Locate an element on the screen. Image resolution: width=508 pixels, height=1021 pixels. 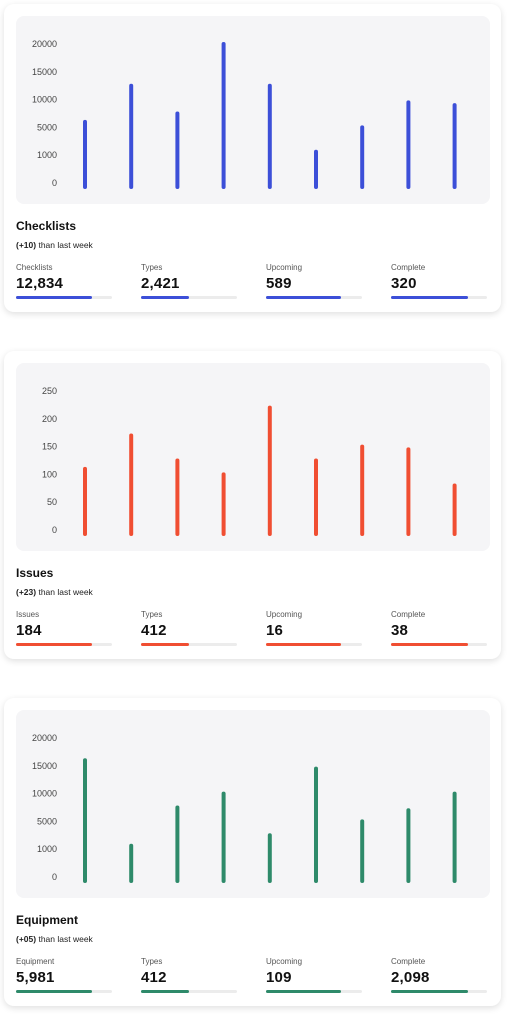
card-subtitle: (+05) than last week is located at coordinates (54, 939).